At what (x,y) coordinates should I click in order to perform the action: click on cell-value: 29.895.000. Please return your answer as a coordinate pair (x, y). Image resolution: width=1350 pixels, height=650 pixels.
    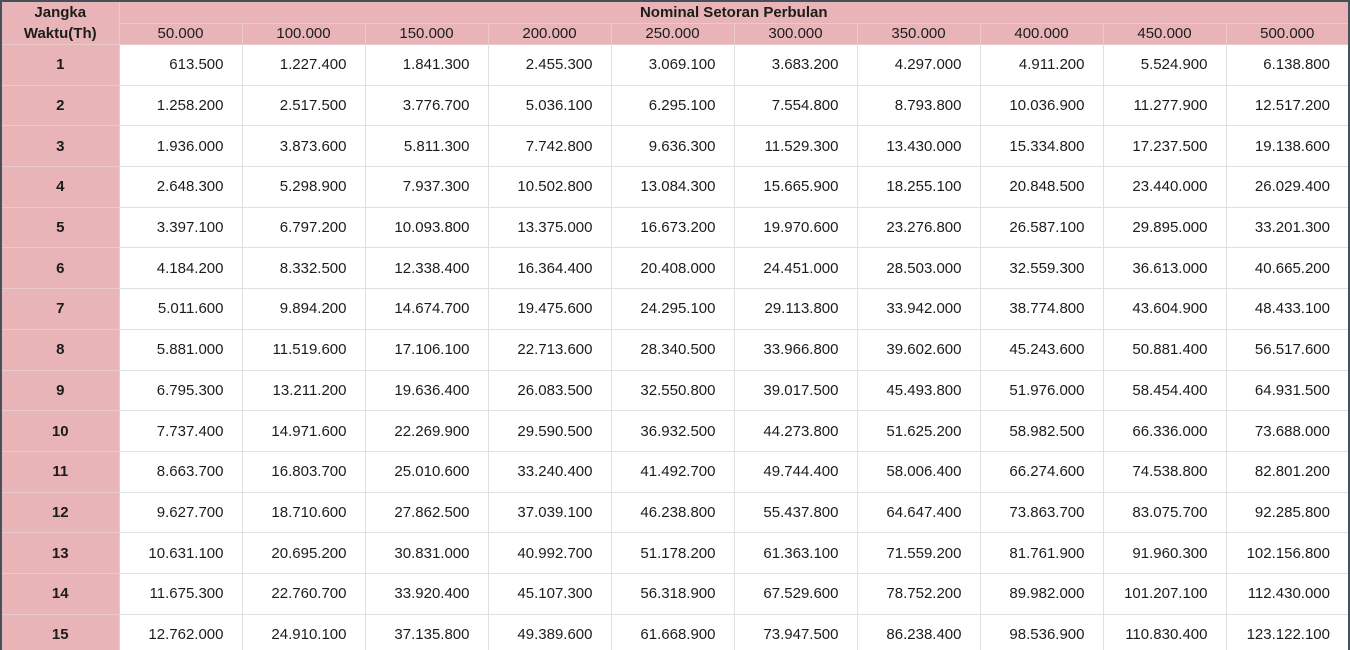
    Looking at the image, I should click on (1164, 227).